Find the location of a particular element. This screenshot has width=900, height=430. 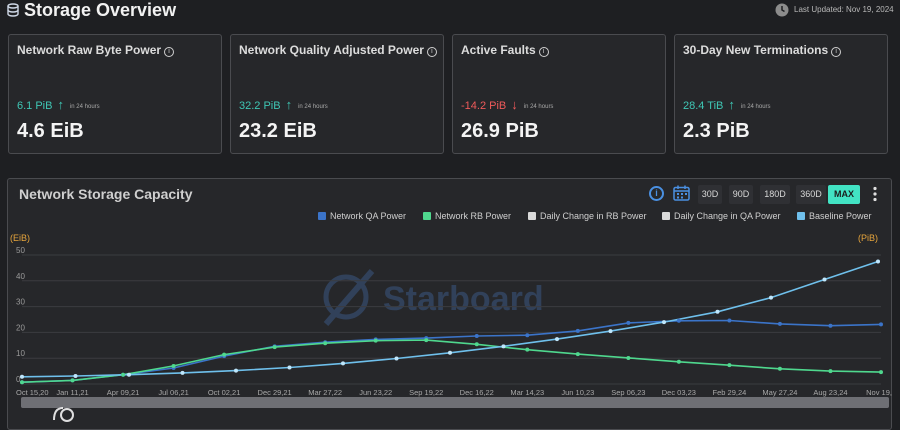

y-axis-right-unit: (PiB) is located at coordinates (868, 238).